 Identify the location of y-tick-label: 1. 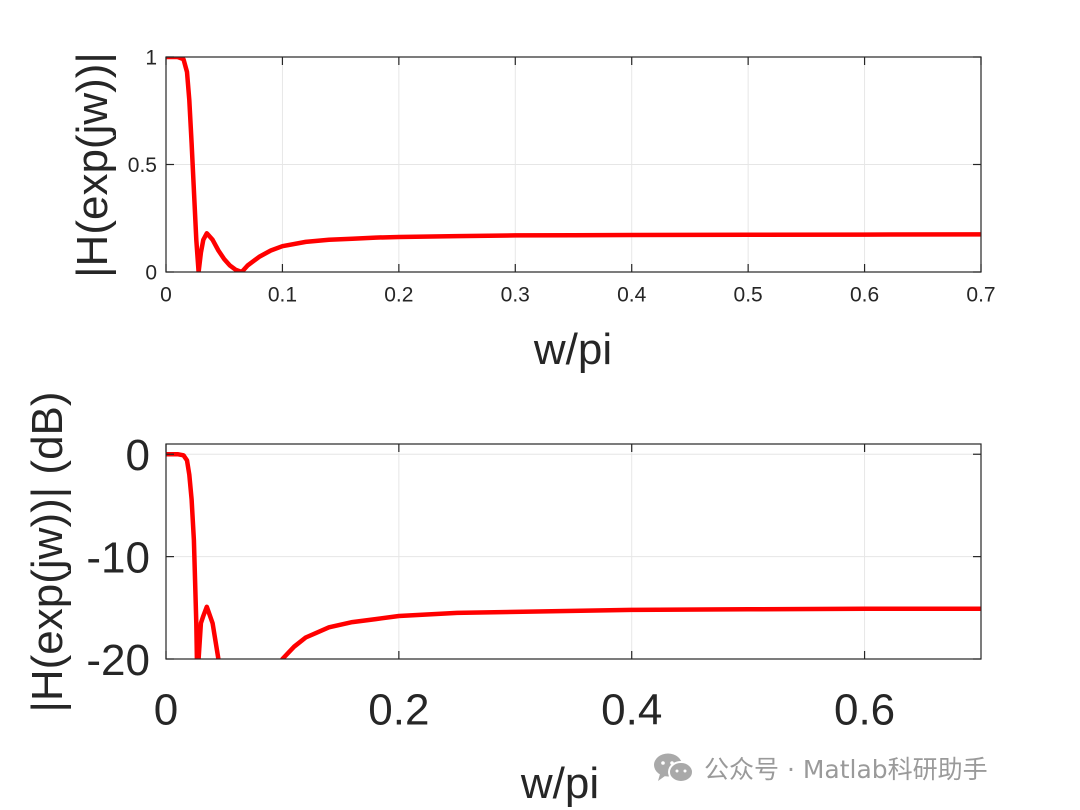
(151, 58).